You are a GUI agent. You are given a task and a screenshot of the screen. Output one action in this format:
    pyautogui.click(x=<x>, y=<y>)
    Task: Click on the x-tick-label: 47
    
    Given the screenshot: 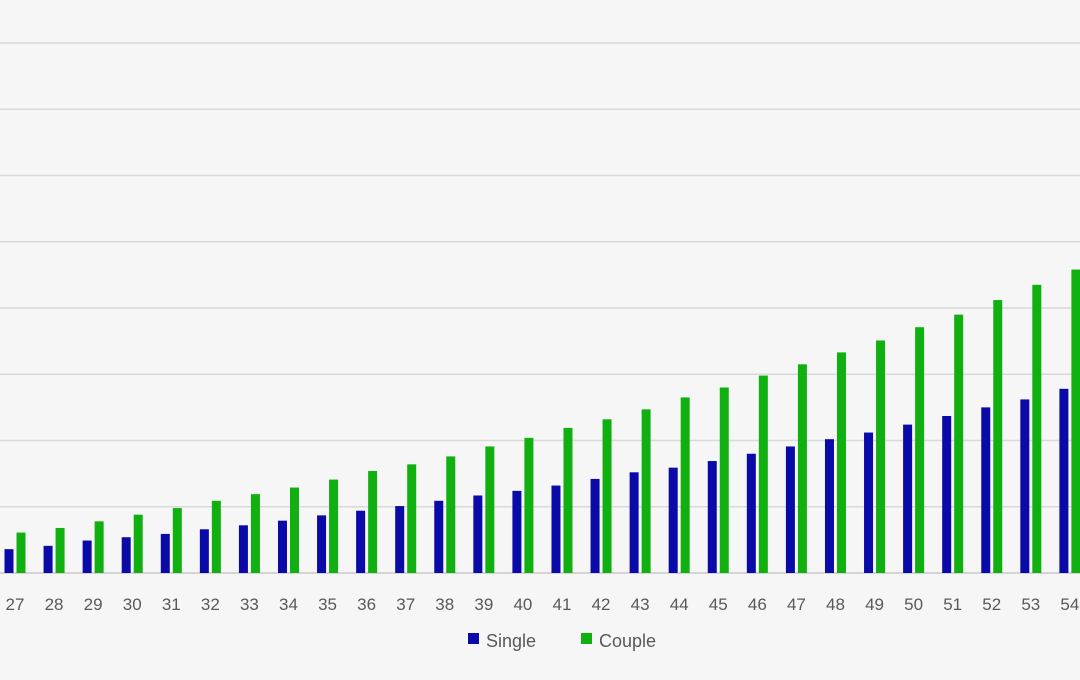 What is the action you would take?
    pyautogui.click(x=796, y=604)
    